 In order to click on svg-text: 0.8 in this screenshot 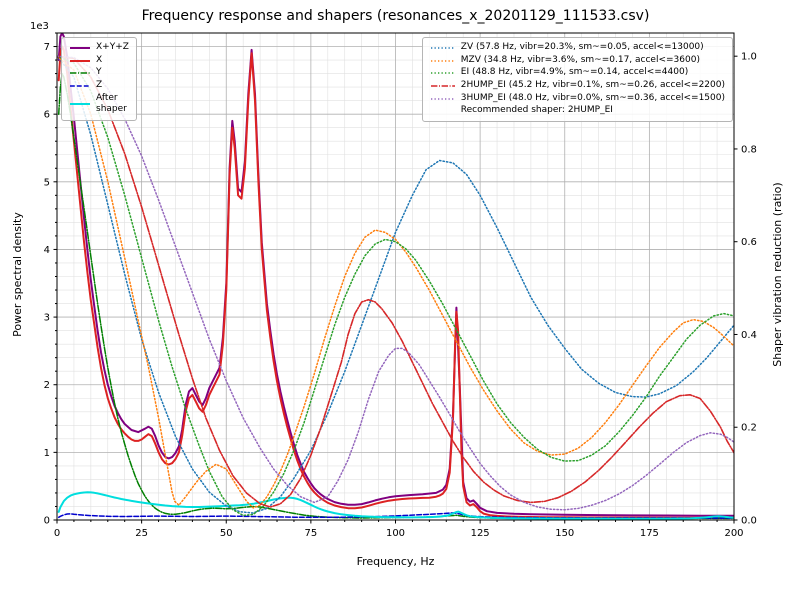, I will do `click(749, 149)`.